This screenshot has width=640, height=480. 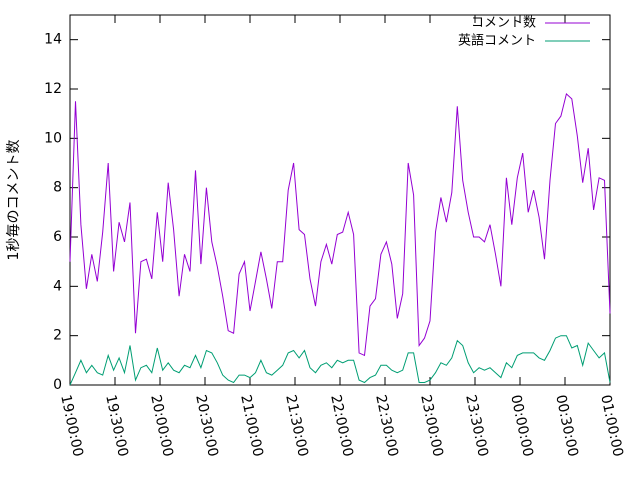 I want to click on x-tick-label: 23:00:00, so click(x=431, y=425).